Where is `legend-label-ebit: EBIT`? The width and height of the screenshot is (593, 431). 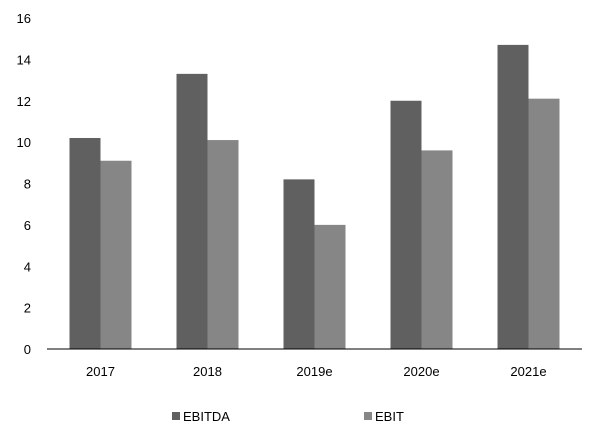
legend-label-ebit: EBIT is located at coordinates (389, 416).